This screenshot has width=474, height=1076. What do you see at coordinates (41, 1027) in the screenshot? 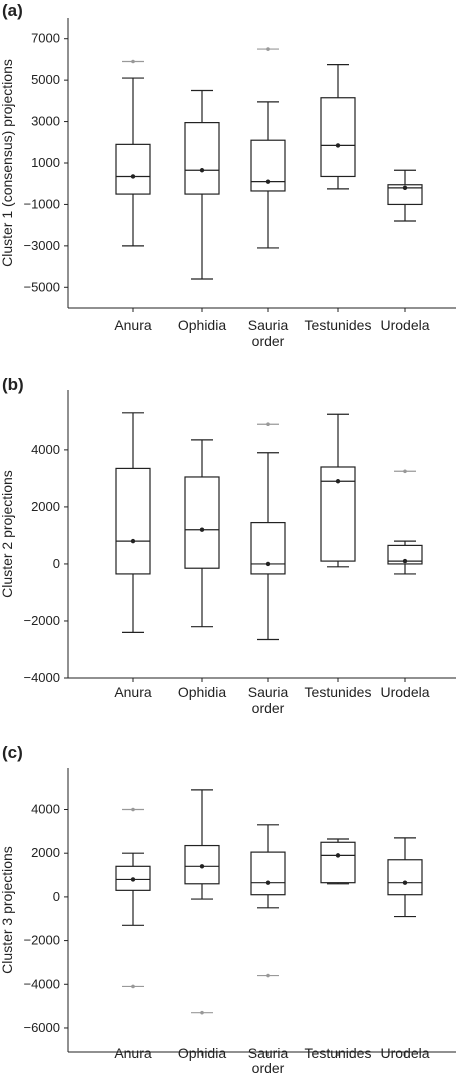
I see `y-tick-label: −6000` at bounding box center [41, 1027].